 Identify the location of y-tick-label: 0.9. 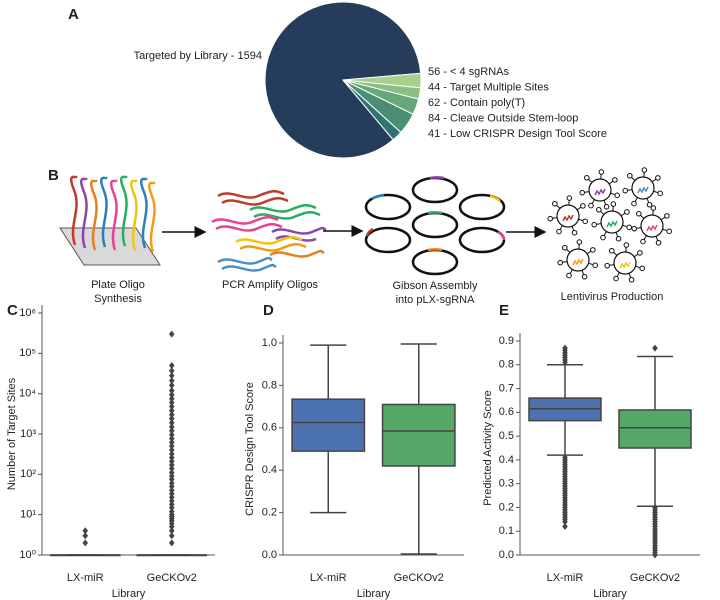
(506, 341).